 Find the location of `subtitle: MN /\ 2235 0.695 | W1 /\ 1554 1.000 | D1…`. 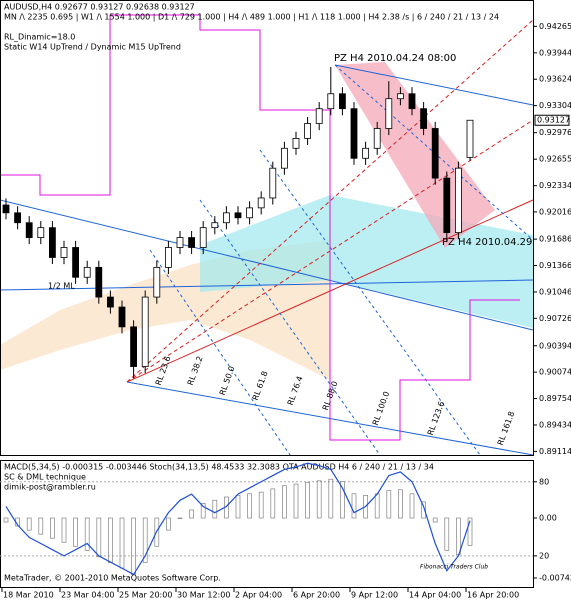

subtitle: MN /\ 2235 0.695 | W1 /\ 1554 1.000 | D1… is located at coordinates (251, 17).